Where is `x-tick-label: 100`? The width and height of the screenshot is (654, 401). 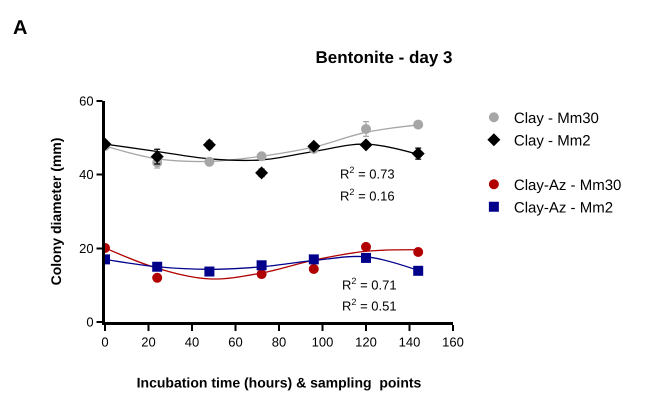
x-tick-label: 100 is located at coordinates (323, 342).